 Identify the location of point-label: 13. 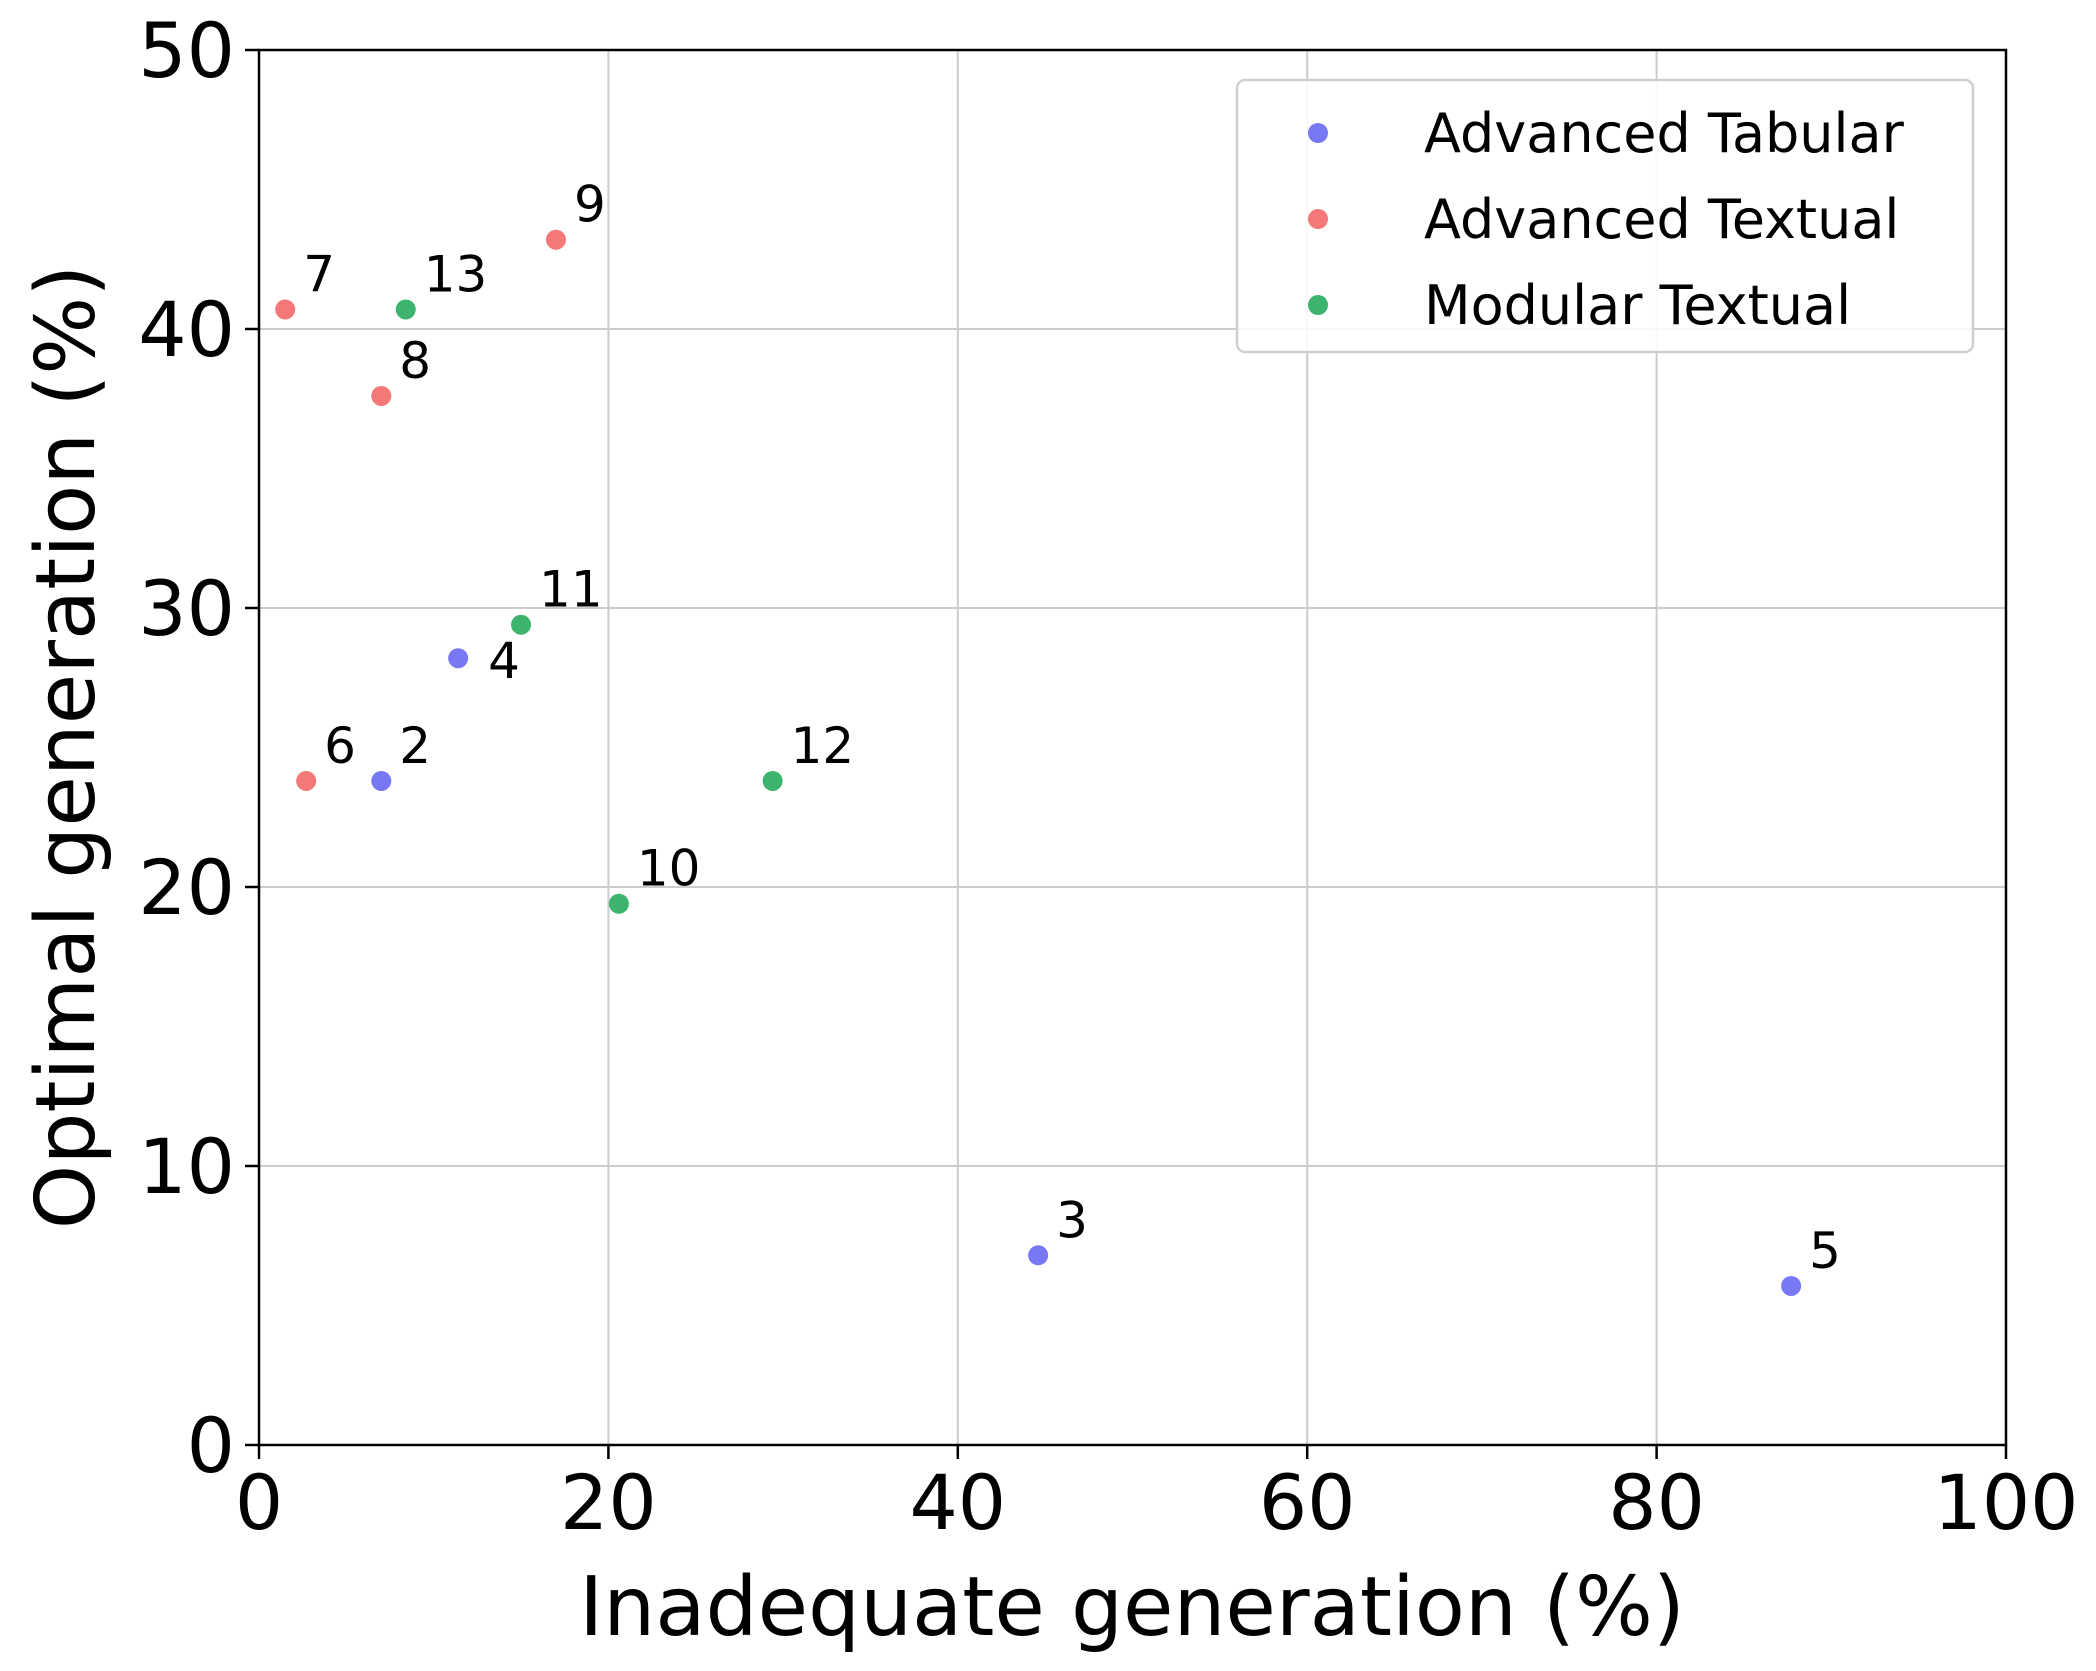
(456, 274).